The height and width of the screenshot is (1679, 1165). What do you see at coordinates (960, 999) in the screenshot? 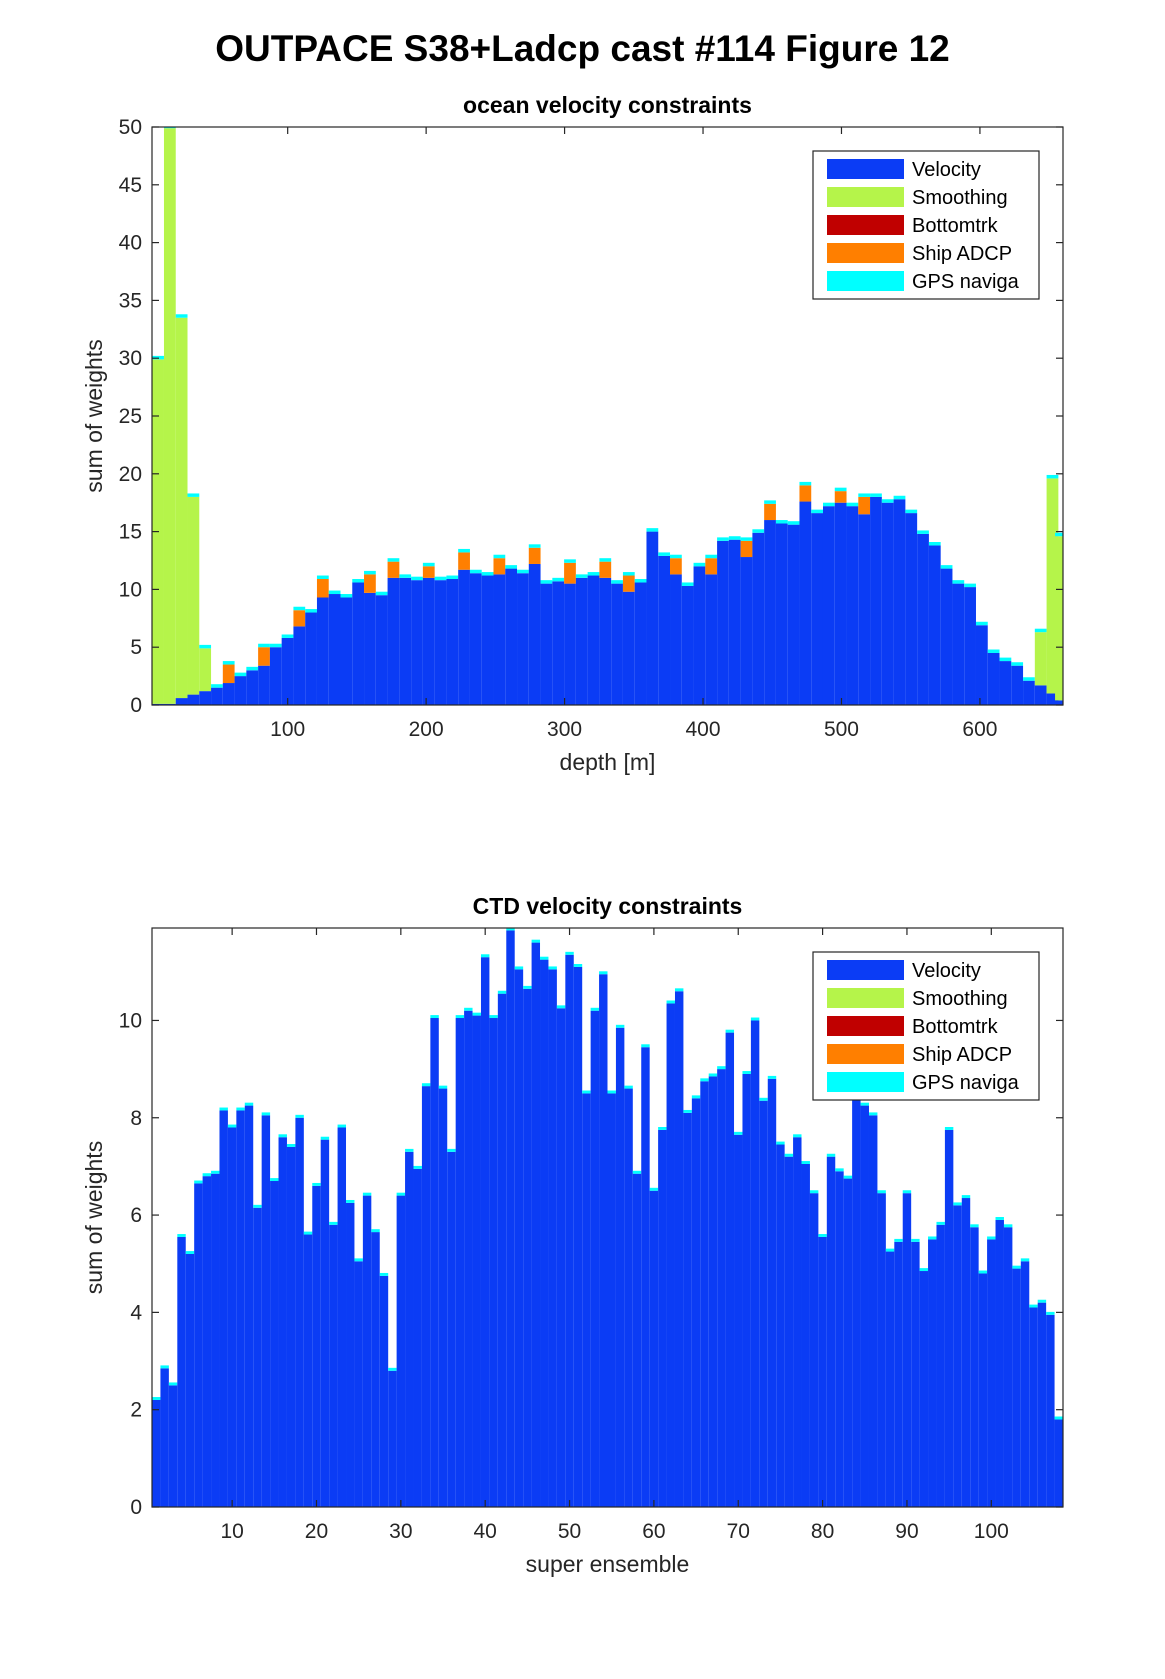
I see `chart1-legend-label: Smoothing` at bounding box center [960, 999].